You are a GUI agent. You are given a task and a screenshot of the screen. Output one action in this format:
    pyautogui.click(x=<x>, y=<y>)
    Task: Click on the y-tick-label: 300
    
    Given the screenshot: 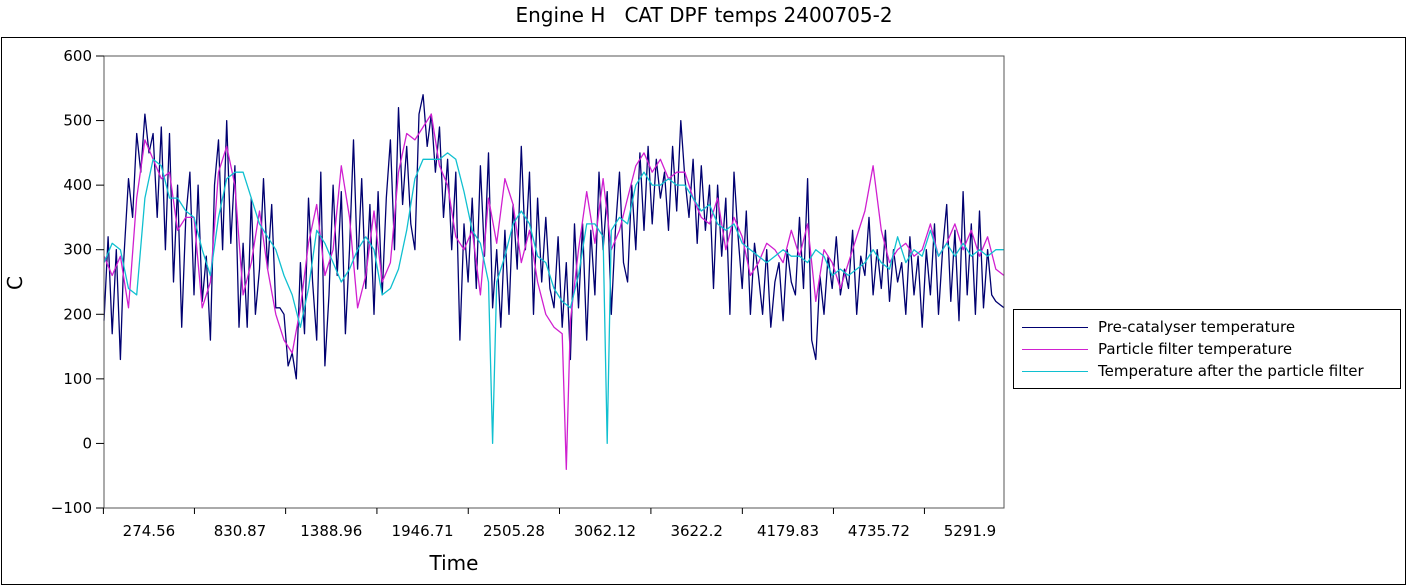 What is the action you would take?
    pyautogui.click(x=77, y=250)
    